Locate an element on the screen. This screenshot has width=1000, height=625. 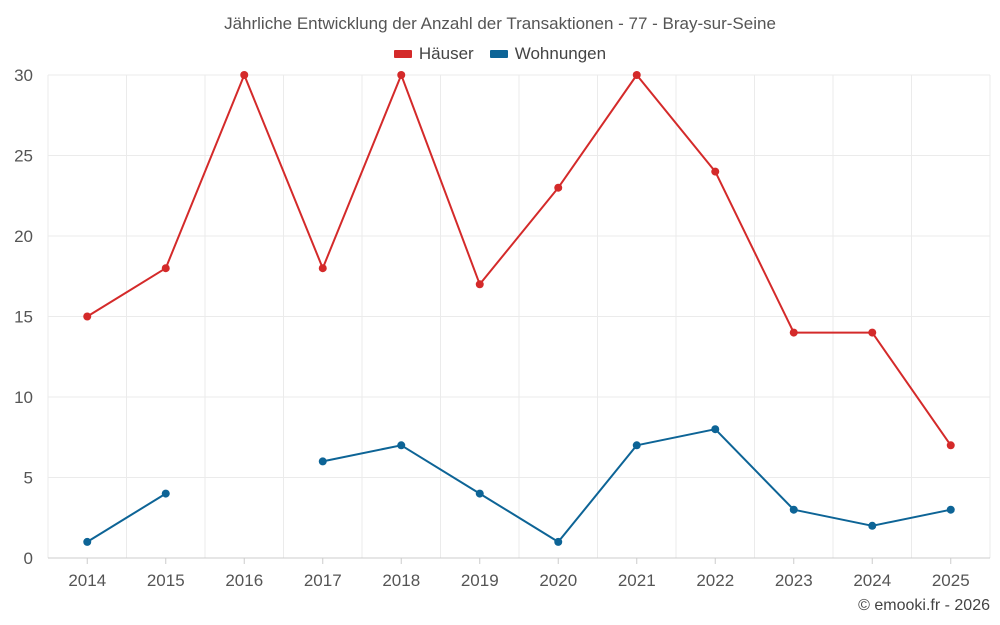
y-tick-label: 15 is located at coordinates (23, 317).